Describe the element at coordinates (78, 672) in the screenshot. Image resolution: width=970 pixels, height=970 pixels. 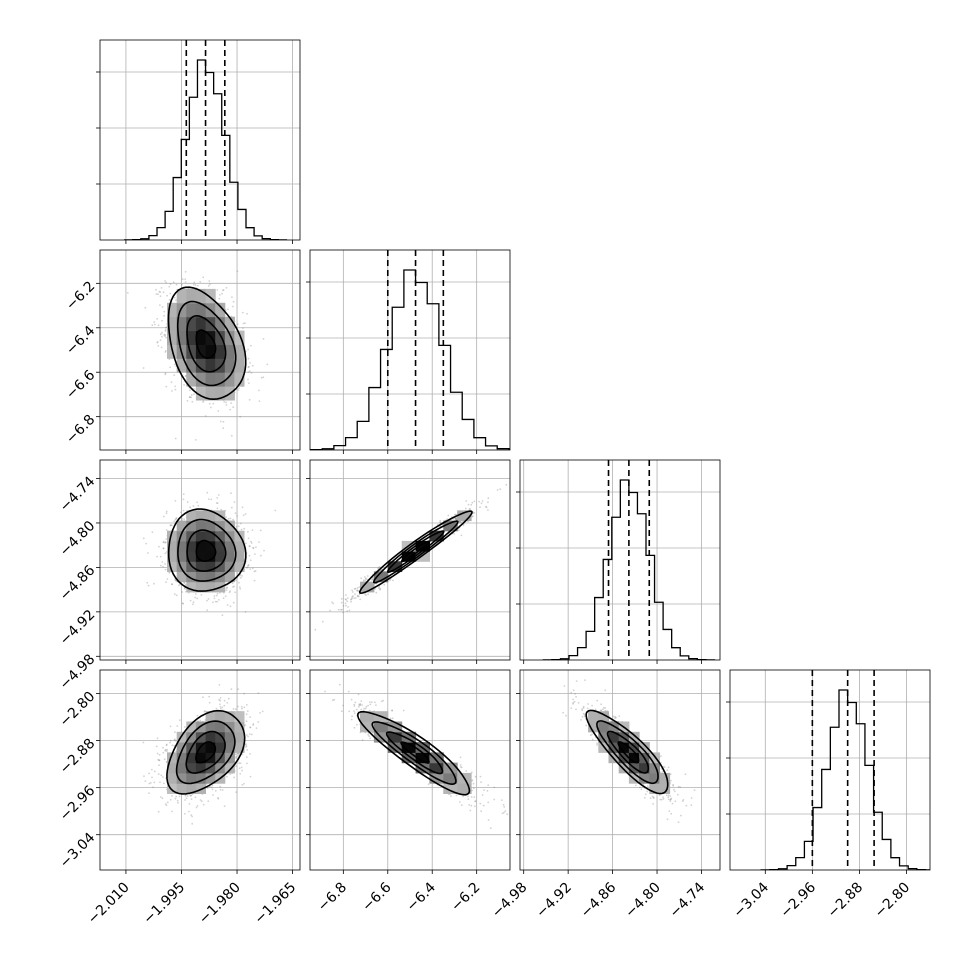
I see `tick-label-y: −4.98` at that location.